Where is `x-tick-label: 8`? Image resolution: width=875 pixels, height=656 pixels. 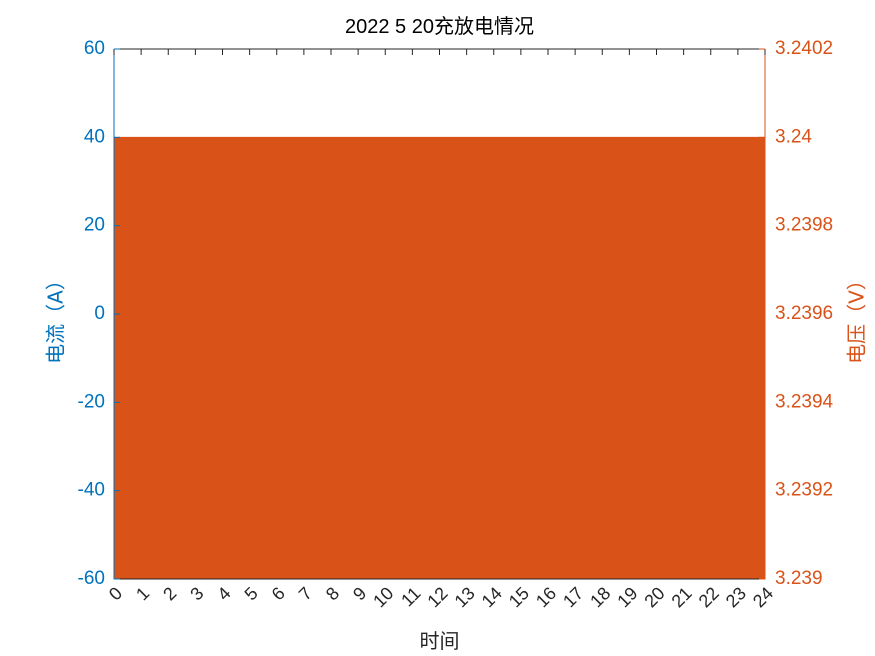
x-tick-label: 8 is located at coordinates (332, 593).